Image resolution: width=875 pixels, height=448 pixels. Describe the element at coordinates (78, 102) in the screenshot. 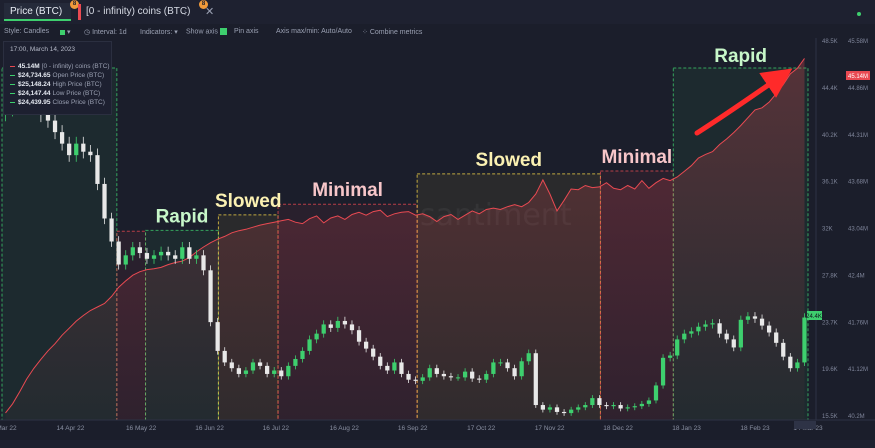

I see `tooltip-label: Close Price (BTC)` at that location.